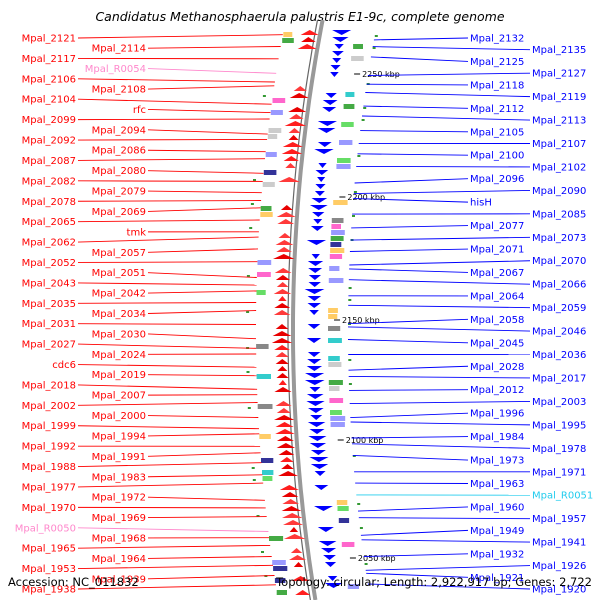  I want to click on gene-label: Mpal_2085, so click(559, 214).